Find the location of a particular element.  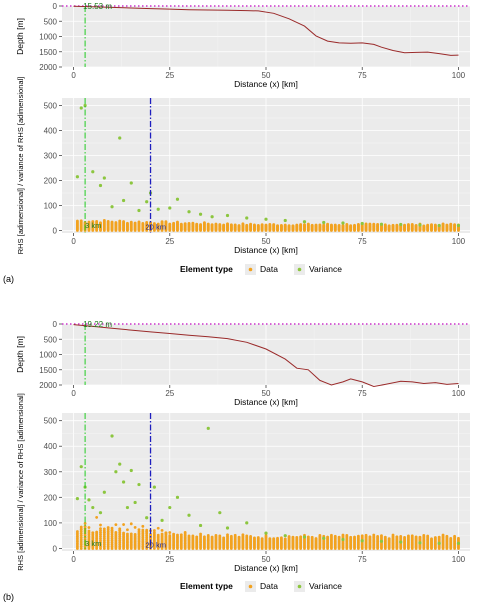

depth-ytick-label: 500 is located at coordinates (51, 21).